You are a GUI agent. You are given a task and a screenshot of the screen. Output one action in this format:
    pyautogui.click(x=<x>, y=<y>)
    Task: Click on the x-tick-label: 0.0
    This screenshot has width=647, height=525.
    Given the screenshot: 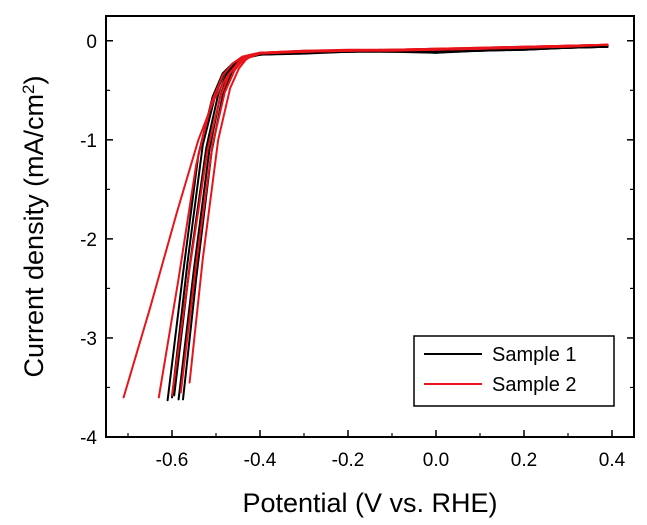 What is the action you would take?
    pyautogui.click(x=436, y=460)
    